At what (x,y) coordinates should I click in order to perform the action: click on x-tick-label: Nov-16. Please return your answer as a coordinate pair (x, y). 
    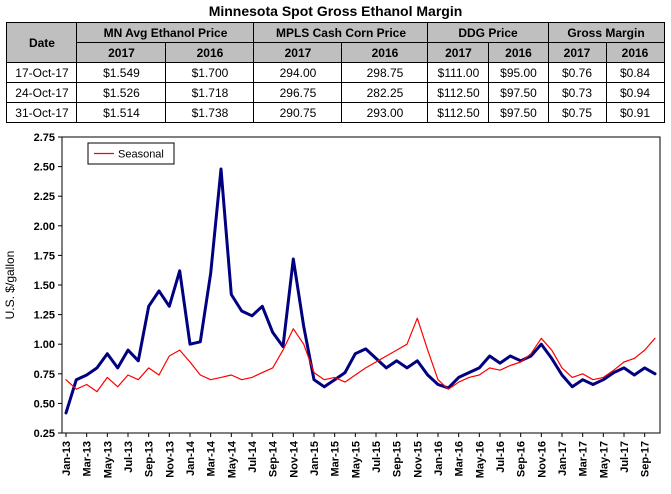
    Looking at the image, I should click on (542, 459).